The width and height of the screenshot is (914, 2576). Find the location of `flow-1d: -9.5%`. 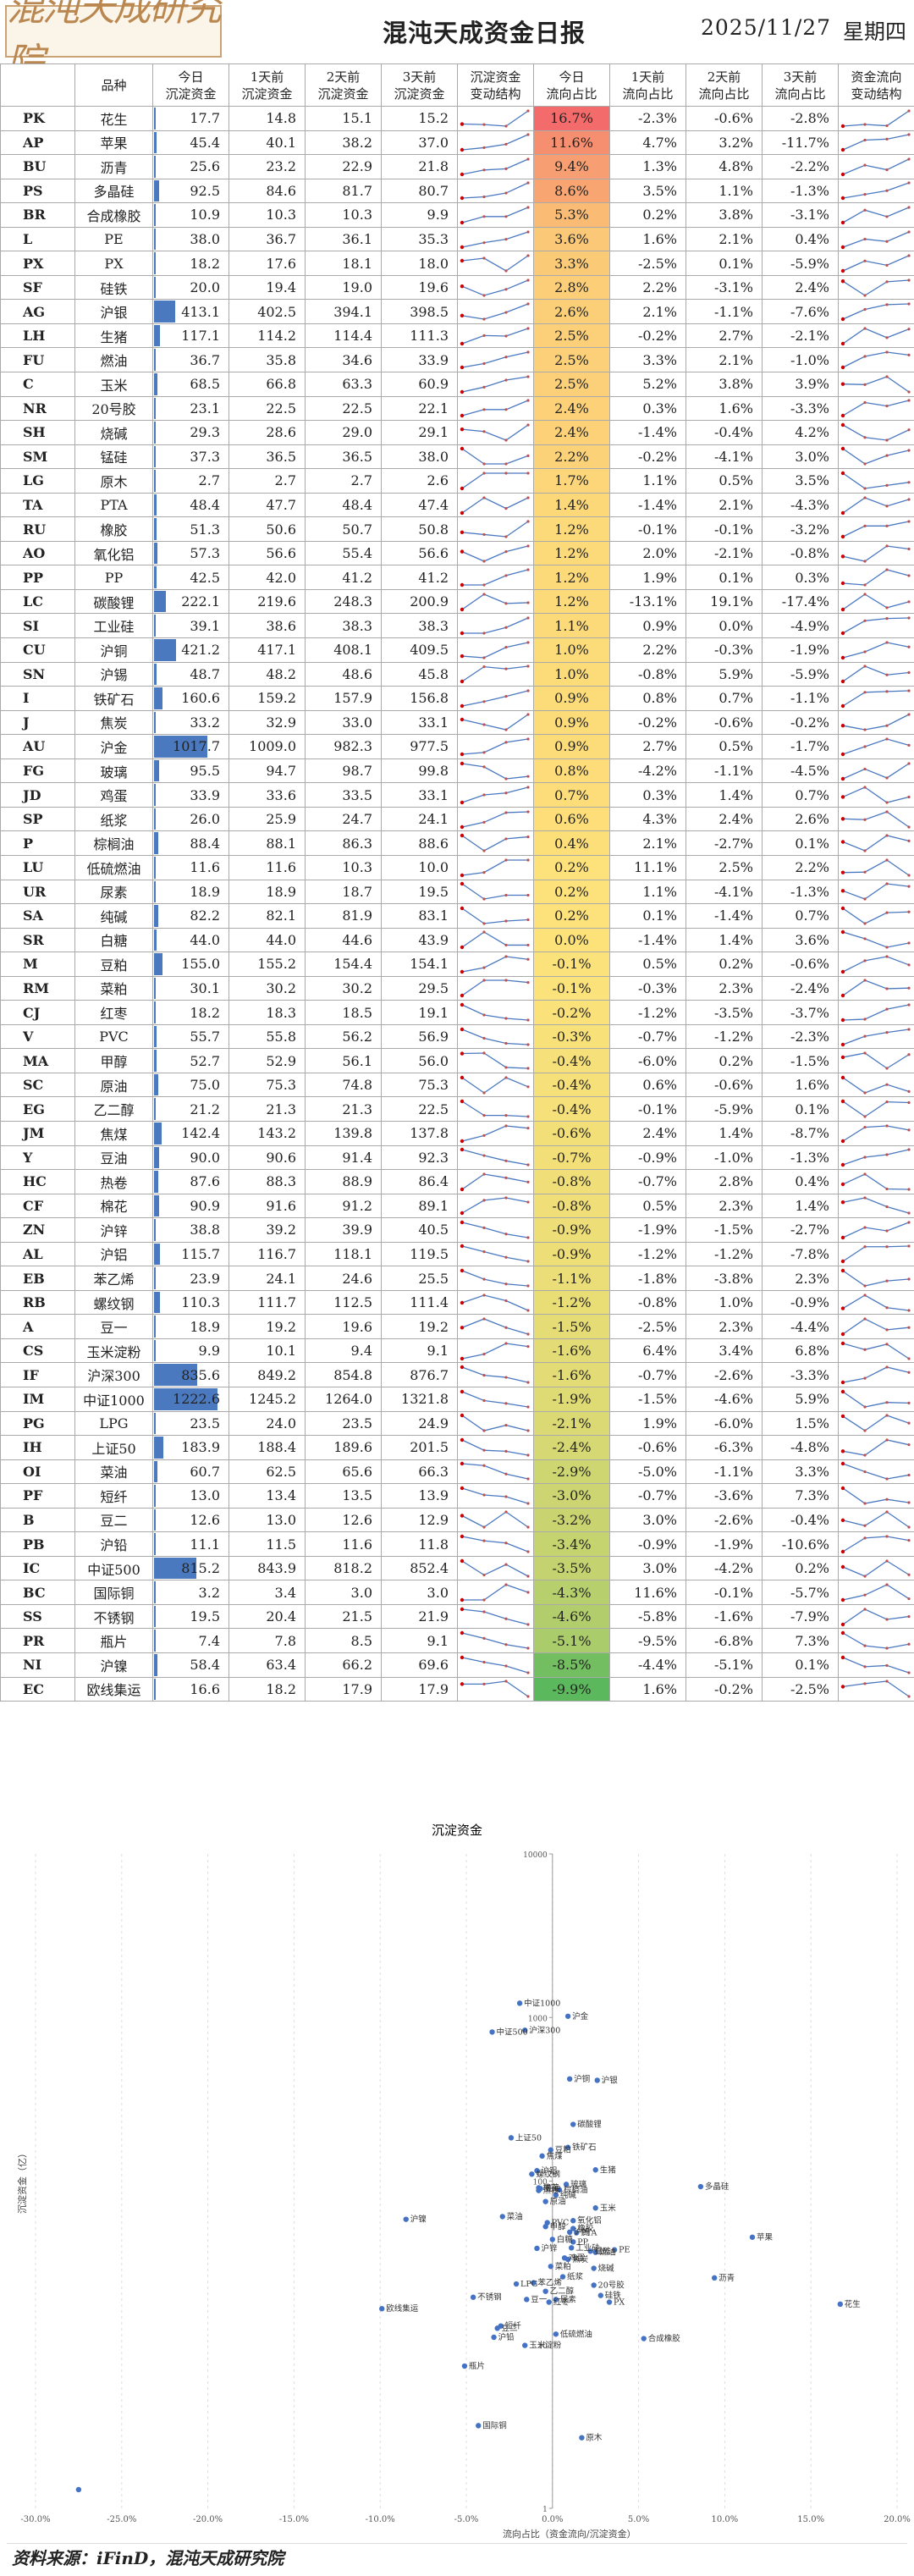

flow-1d: -9.5% is located at coordinates (647, 1641).